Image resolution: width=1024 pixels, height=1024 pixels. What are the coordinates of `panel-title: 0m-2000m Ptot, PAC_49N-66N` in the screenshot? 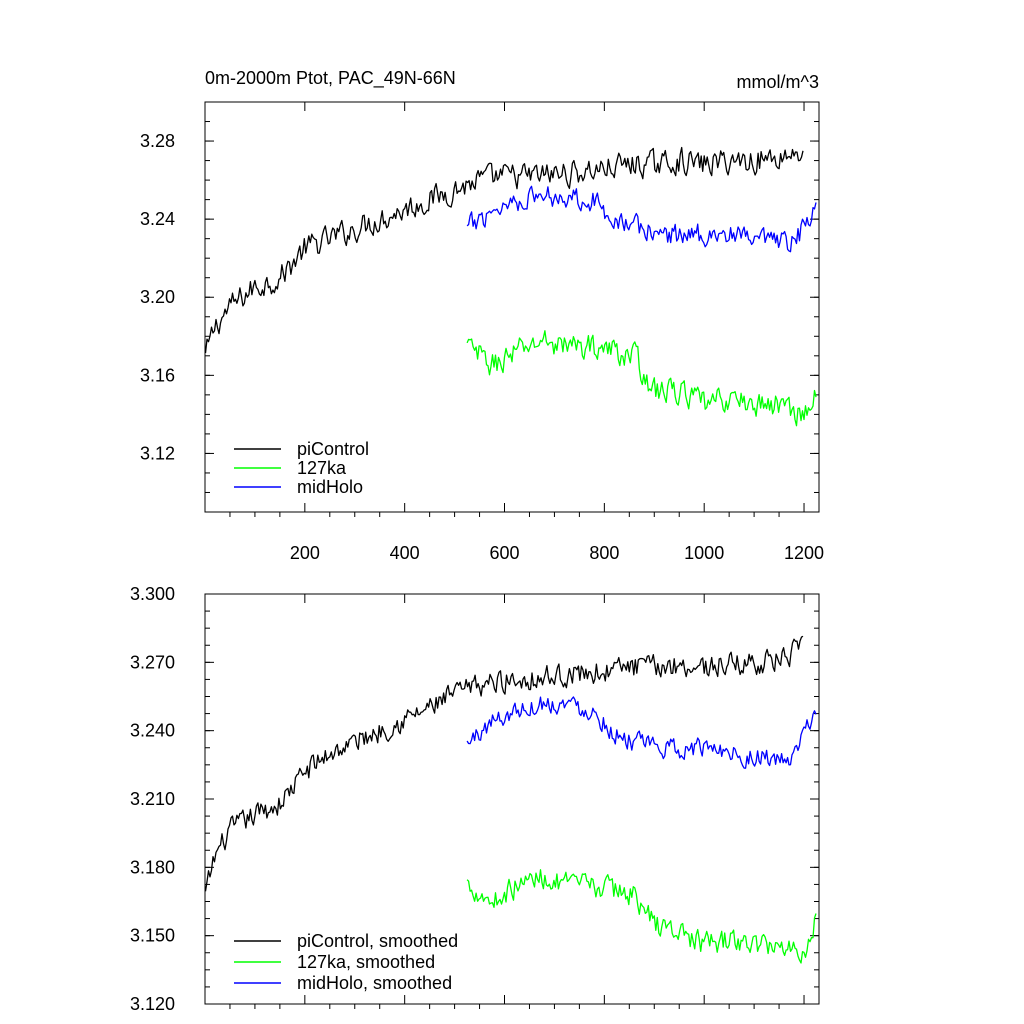 It's located at (330, 78).